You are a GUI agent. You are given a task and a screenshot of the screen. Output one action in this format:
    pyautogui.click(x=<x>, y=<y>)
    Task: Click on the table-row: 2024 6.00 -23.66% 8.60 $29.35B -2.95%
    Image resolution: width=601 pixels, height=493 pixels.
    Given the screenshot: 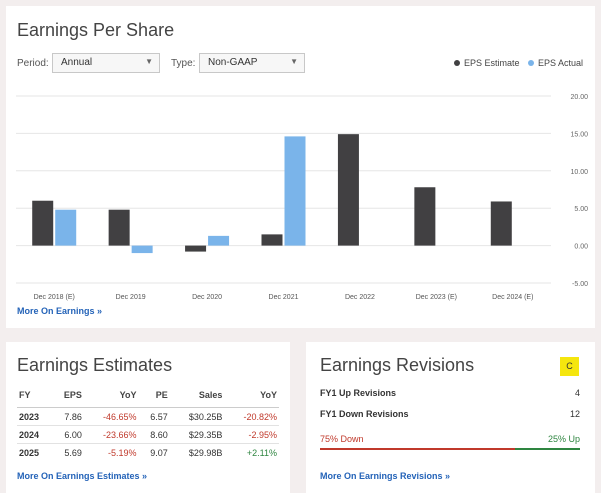 What is the action you would take?
    pyautogui.click(x=148, y=434)
    